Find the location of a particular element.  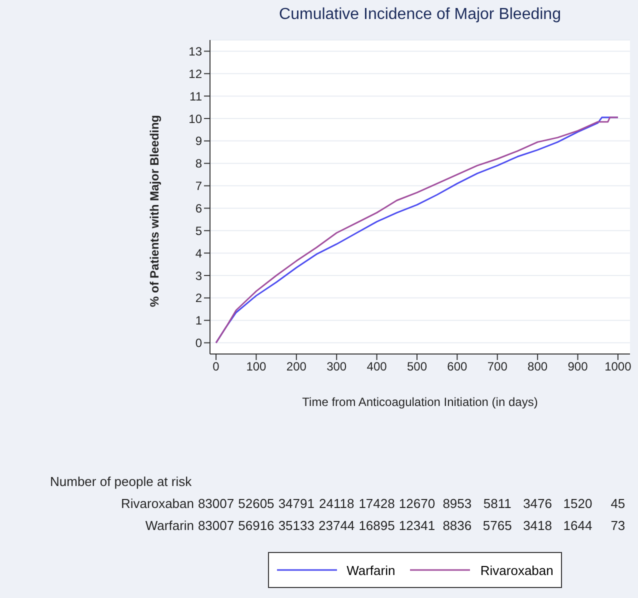

y-tick-label: 3 is located at coordinates (198, 275).